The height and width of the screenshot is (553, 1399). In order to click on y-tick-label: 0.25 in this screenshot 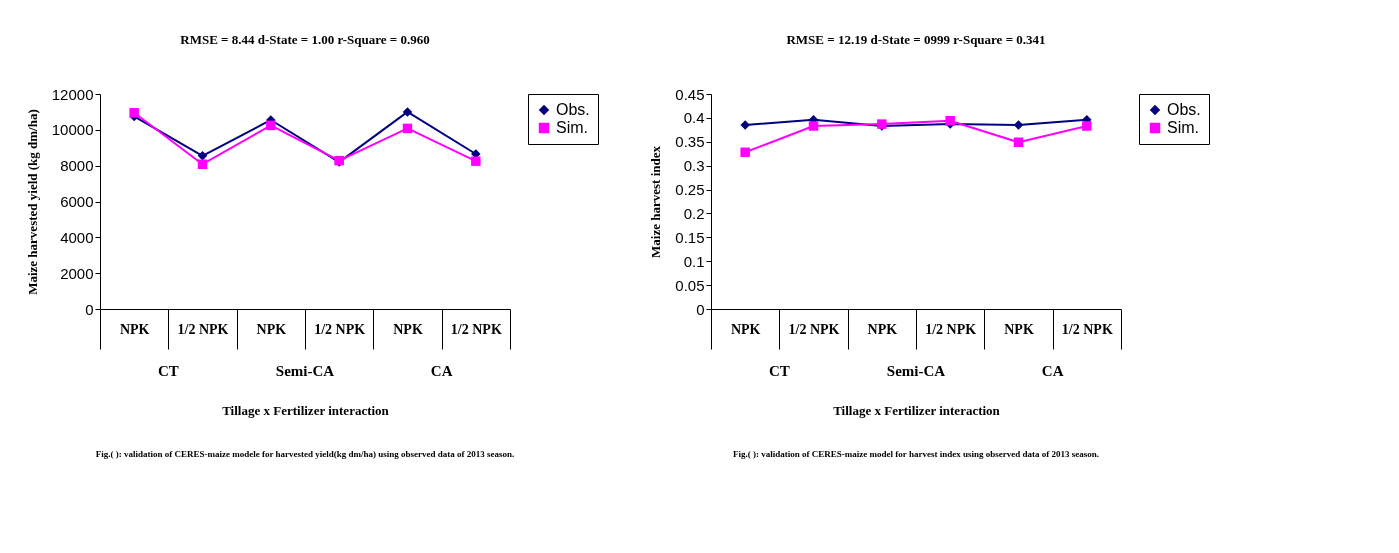, I will do `click(690, 190)`.